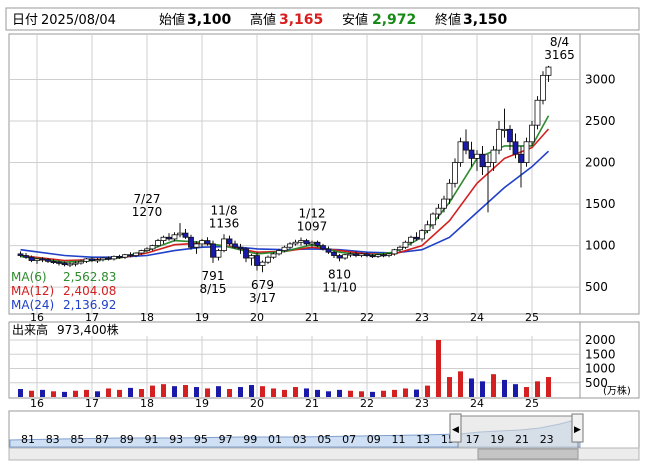 Image resolution: width=653 pixels, height=470 pixels. What do you see at coordinates (596, 287) in the screenshot?
I see `price-y-tick-label: 500` at bounding box center [596, 287].